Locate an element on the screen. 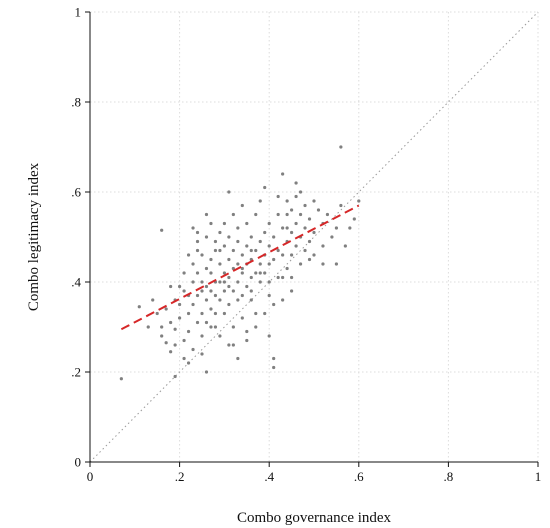 The width and height of the screenshot is (550, 528). y-tick-label-0: 0 is located at coordinates (78, 462).